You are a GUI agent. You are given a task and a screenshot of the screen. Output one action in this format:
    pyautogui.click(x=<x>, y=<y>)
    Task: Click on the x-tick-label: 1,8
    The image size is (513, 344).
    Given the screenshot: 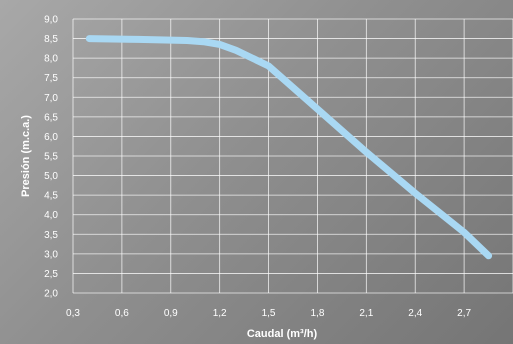 What is the action you would take?
    pyautogui.click(x=317, y=313)
    